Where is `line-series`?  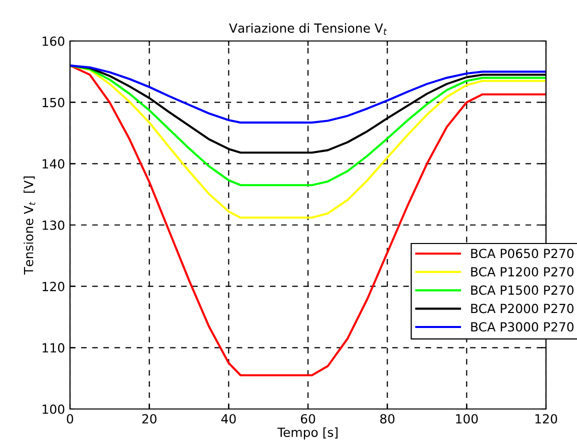 line-series is located at coordinates (308, 94).